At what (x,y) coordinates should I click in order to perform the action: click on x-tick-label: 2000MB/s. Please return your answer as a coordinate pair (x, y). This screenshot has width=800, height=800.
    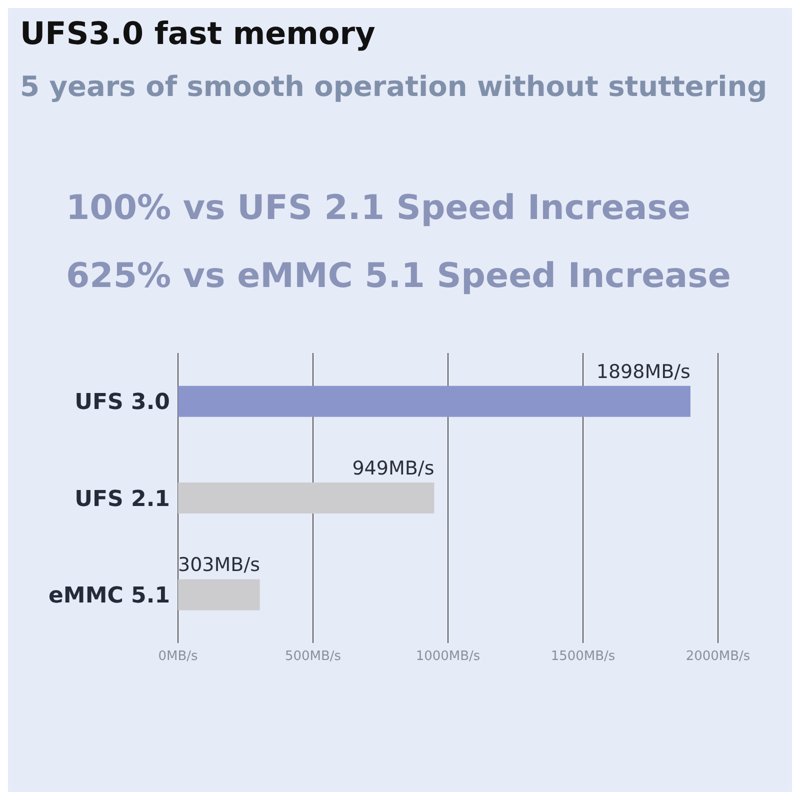
    Looking at the image, I should click on (718, 656).